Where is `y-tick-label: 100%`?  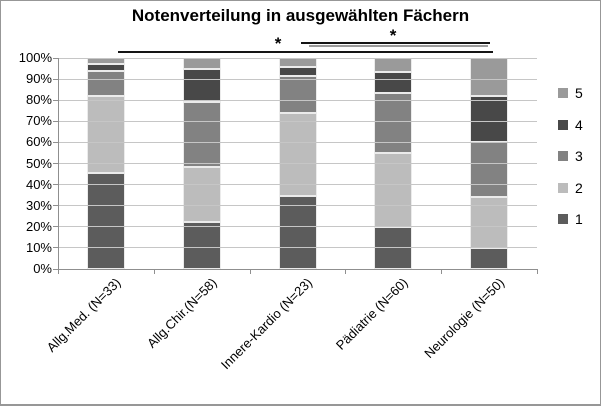
y-tick-label: 100% is located at coordinates (35, 57).